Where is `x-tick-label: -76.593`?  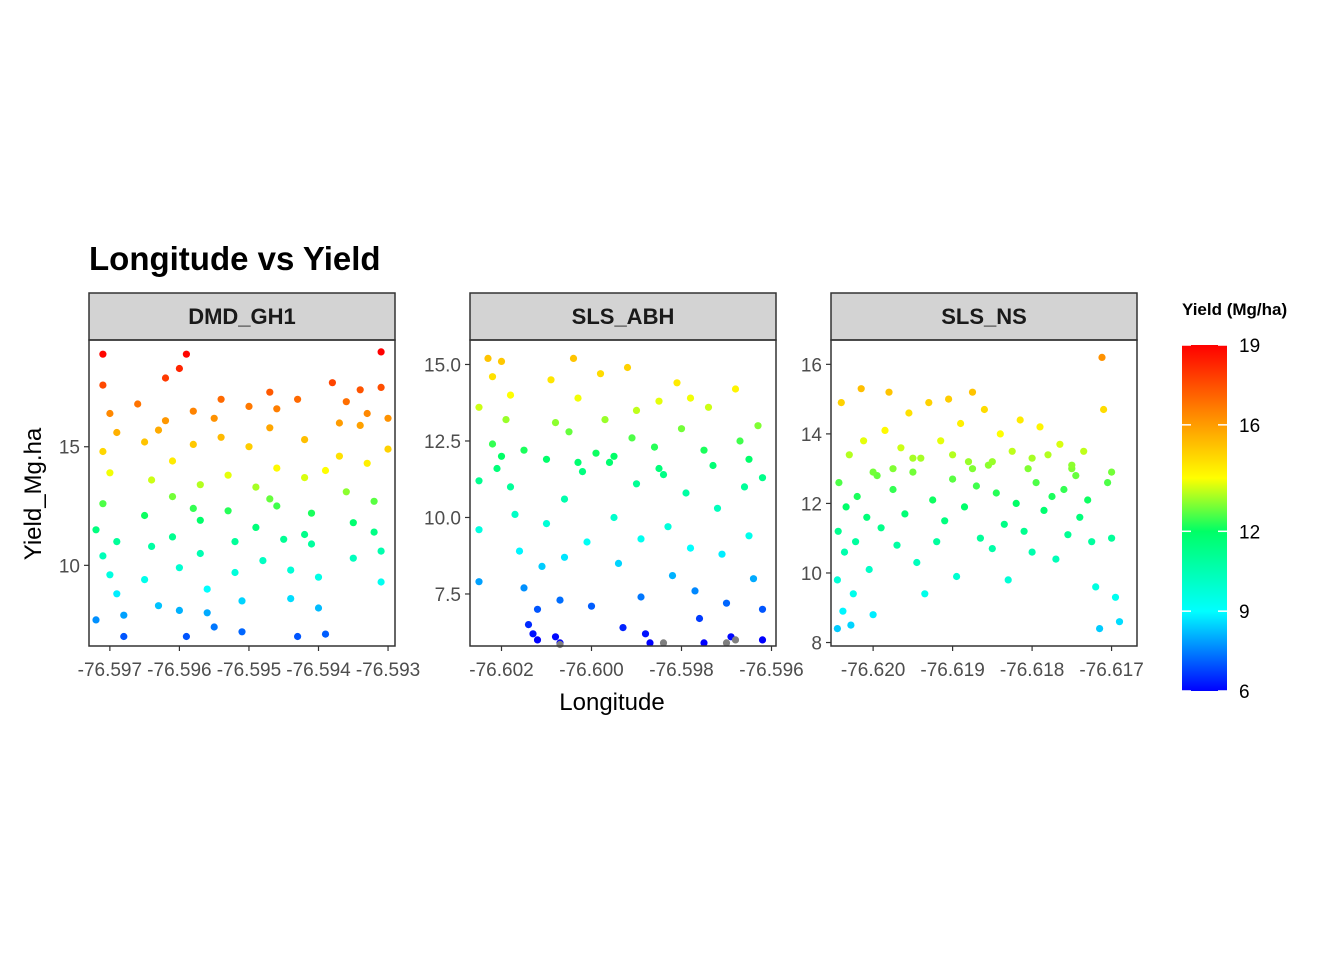 x-tick-label: -76.593 is located at coordinates (388, 670).